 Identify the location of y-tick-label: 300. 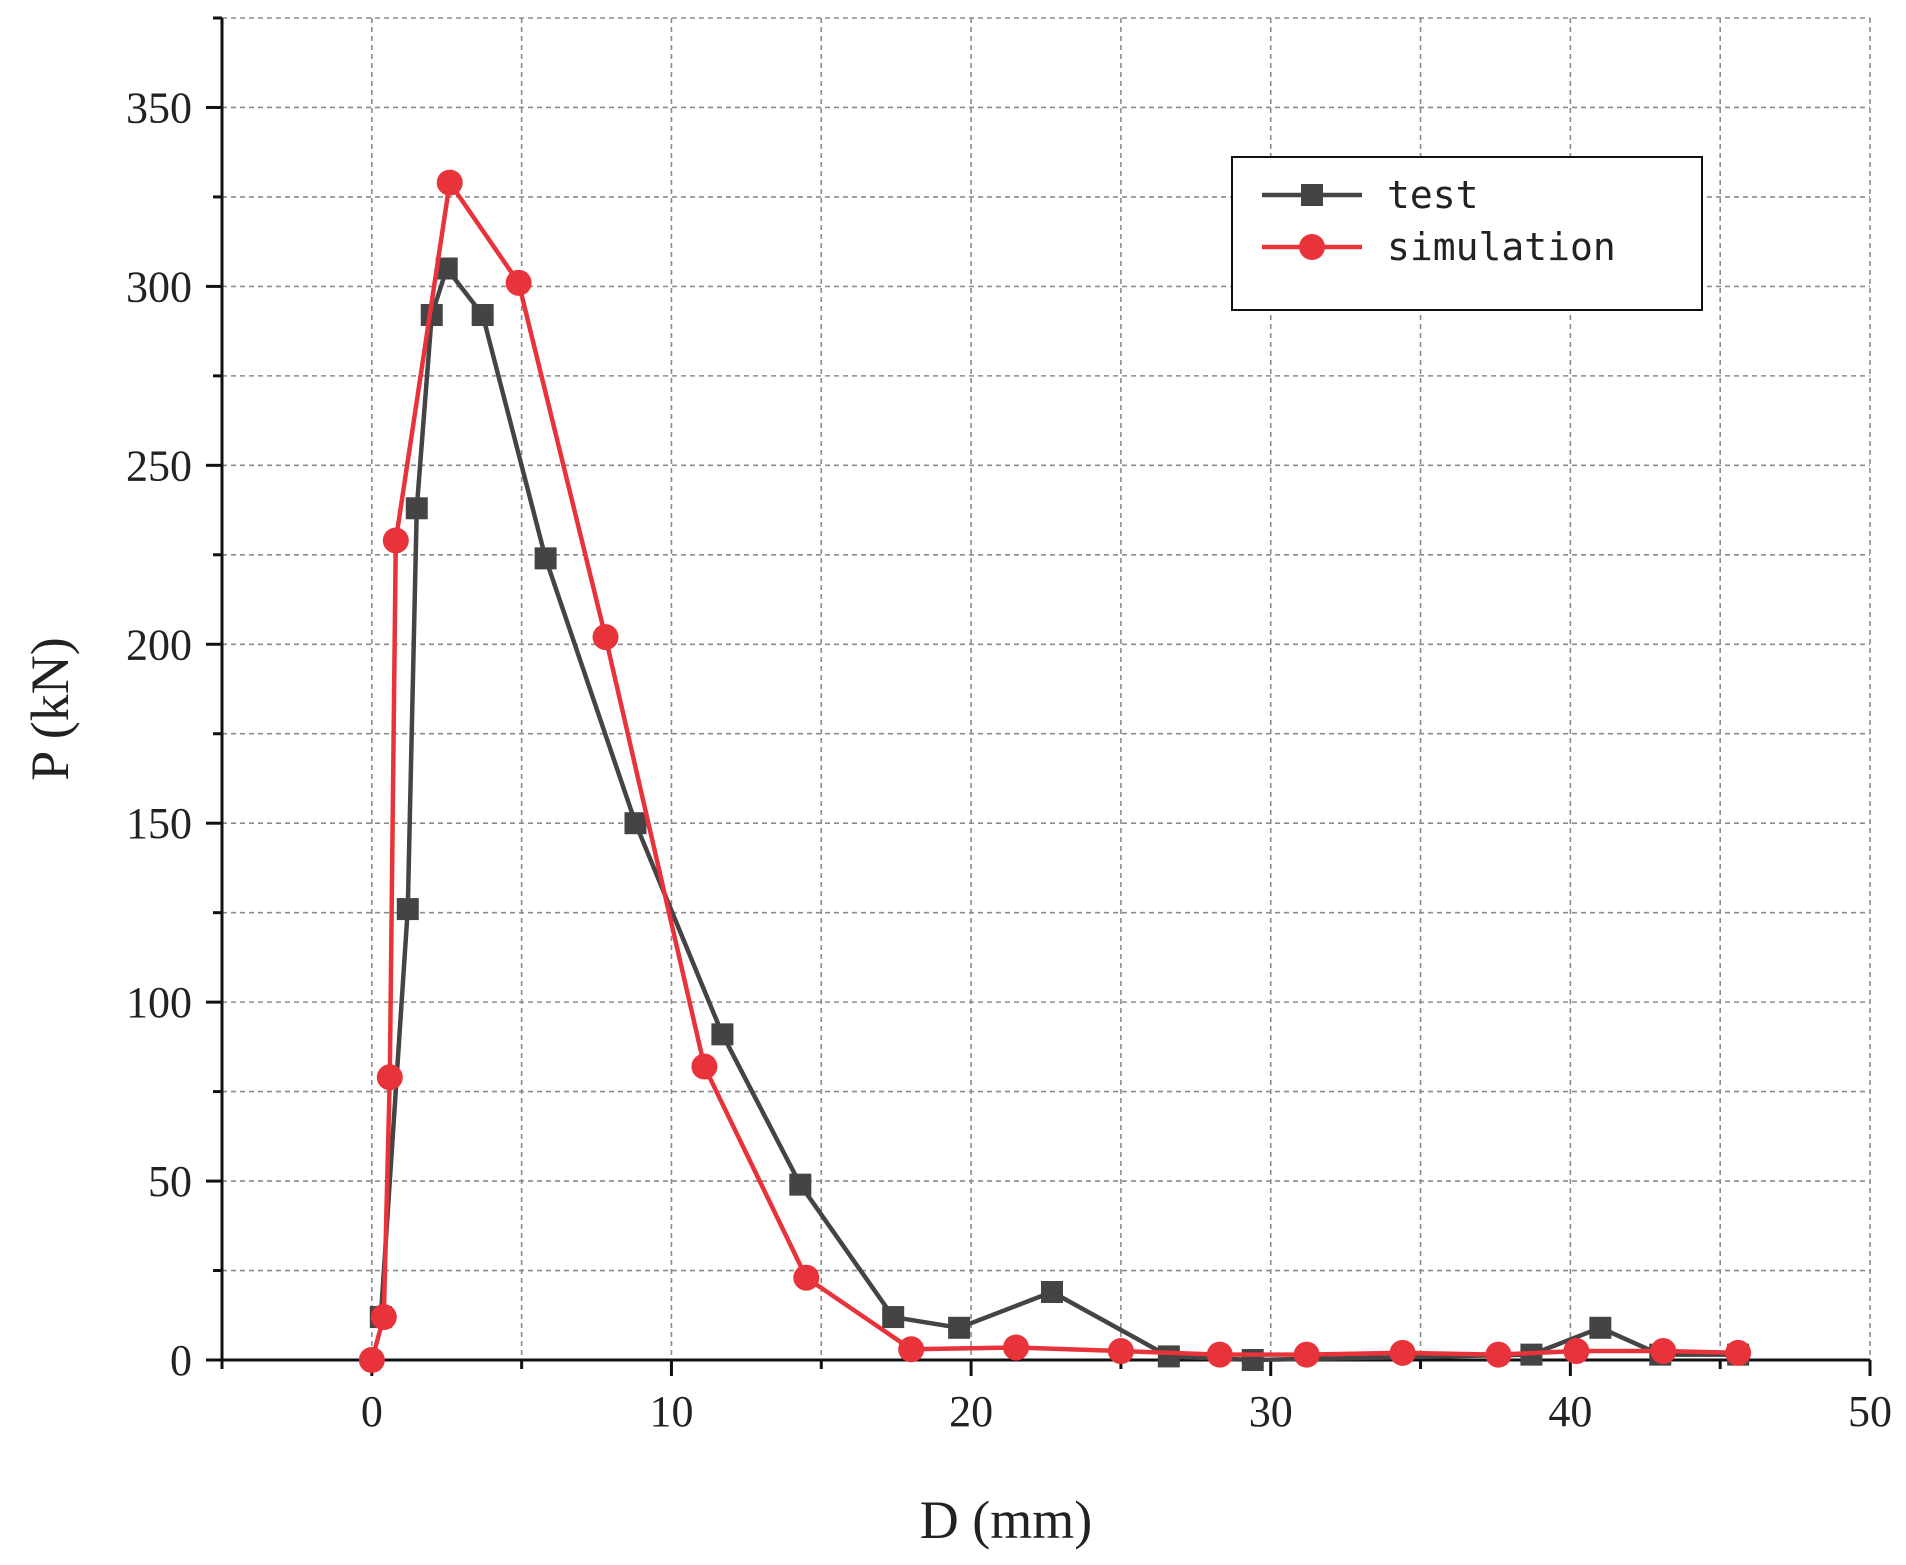
(159, 286).